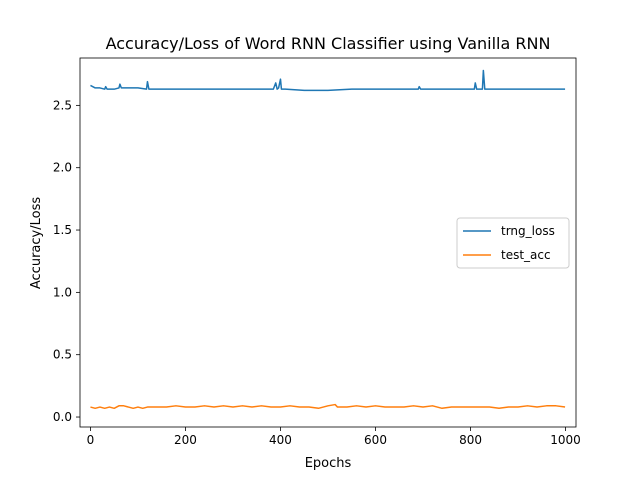  What do you see at coordinates (62, 230) in the screenshot?
I see `y-tick-label: 1.5` at bounding box center [62, 230].